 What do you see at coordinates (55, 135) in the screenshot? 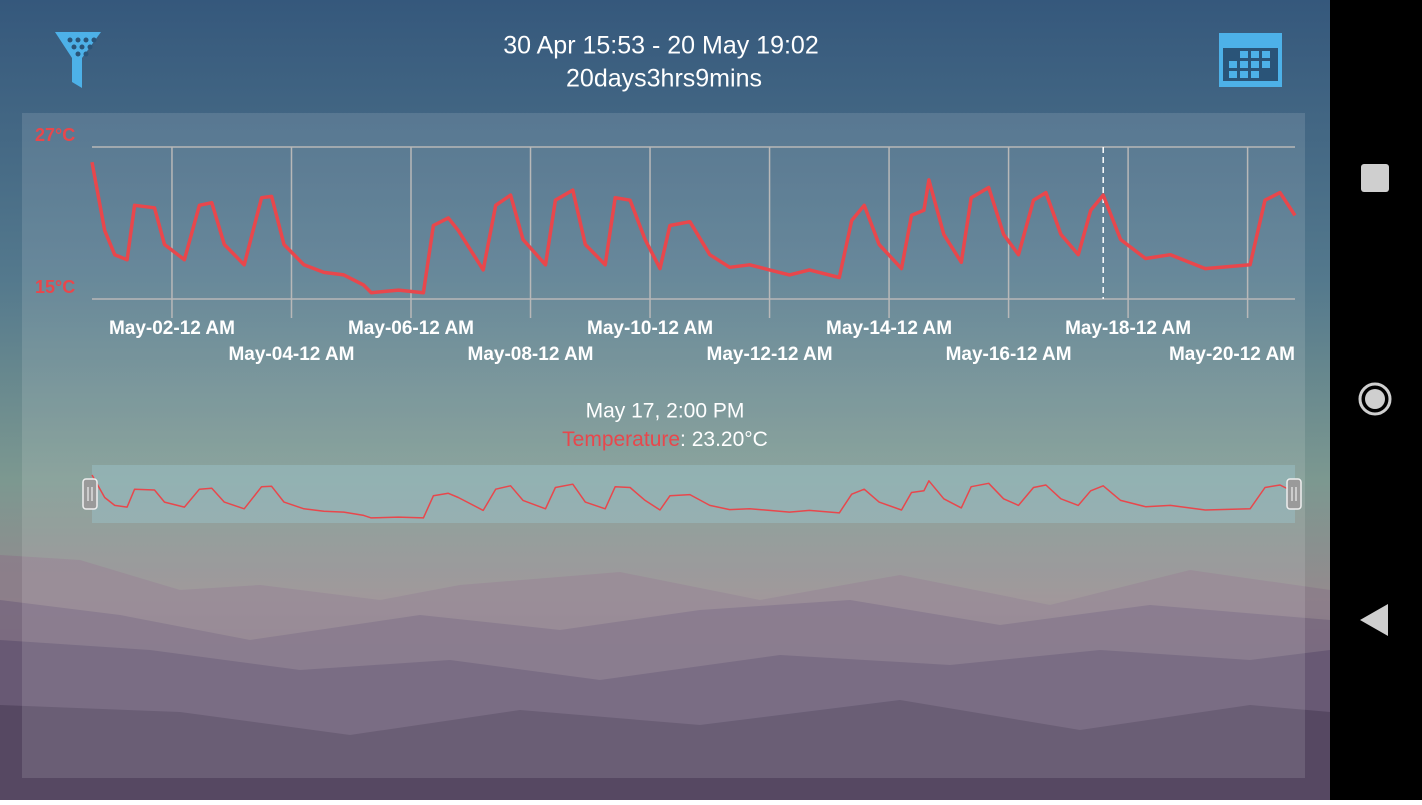
I see `y-tick-label: 27°C` at bounding box center [55, 135].